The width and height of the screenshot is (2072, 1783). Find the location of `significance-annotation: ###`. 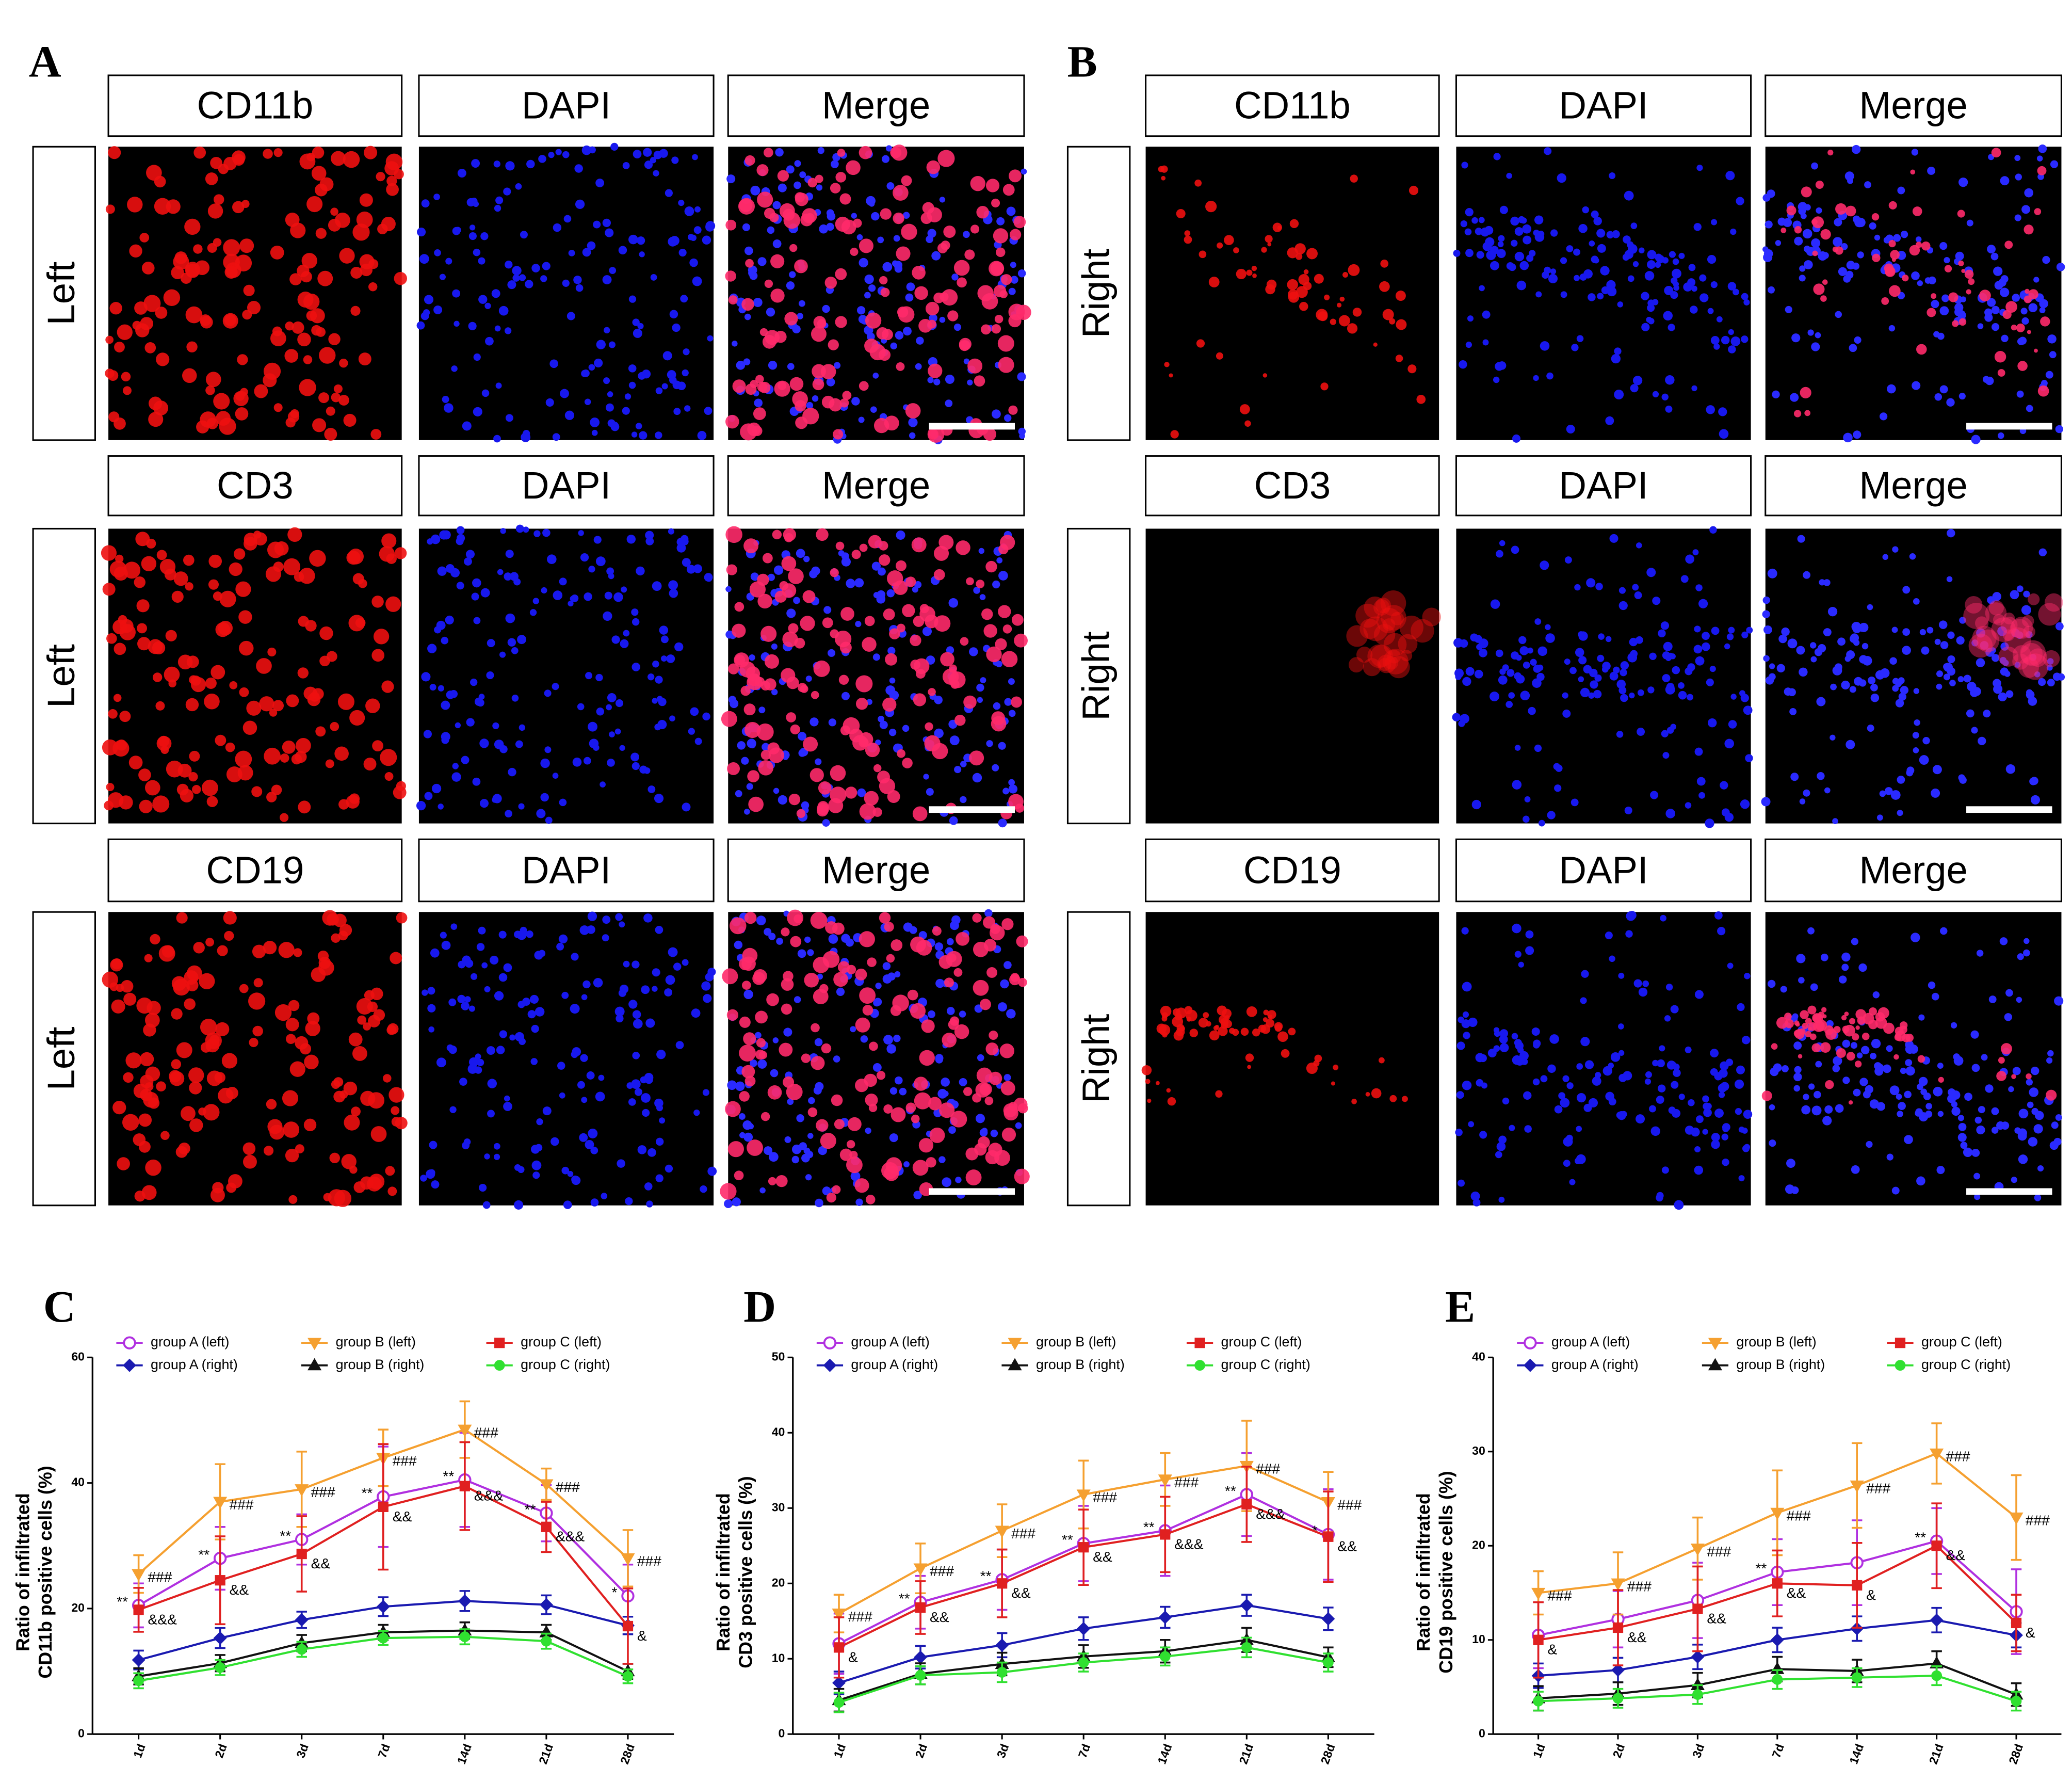

significance-annotation: ### is located at coordinates (860, 1616).